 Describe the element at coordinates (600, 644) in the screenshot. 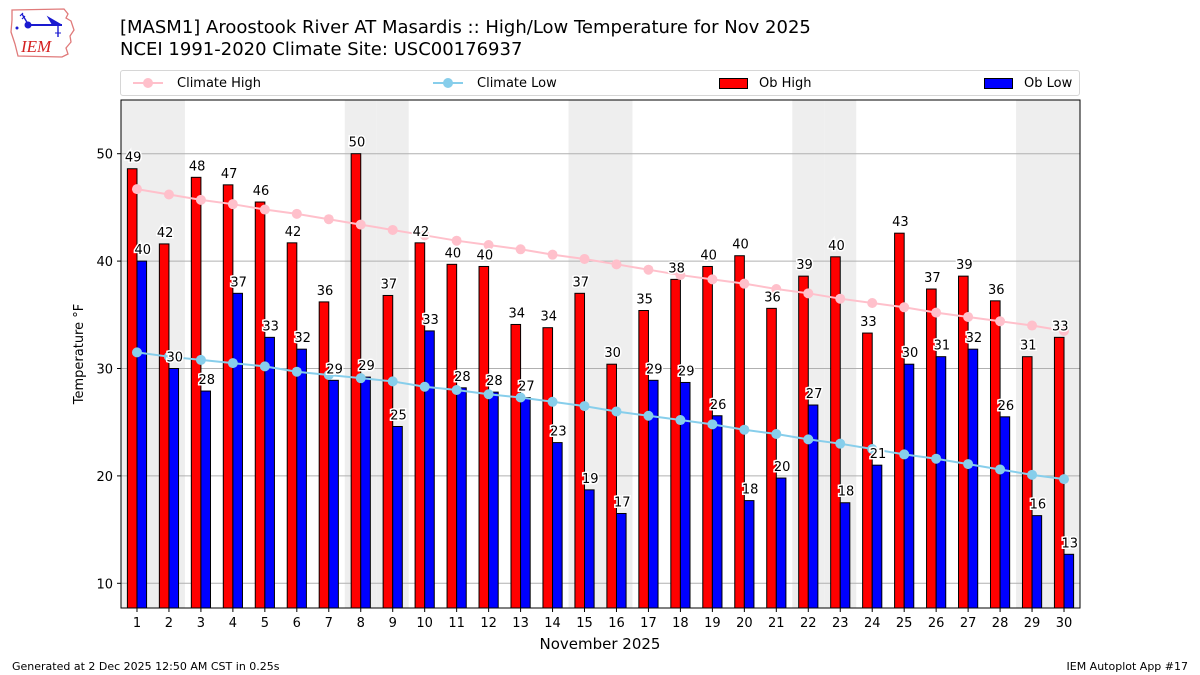

I see `x-axis-label: November 2025` at that location.